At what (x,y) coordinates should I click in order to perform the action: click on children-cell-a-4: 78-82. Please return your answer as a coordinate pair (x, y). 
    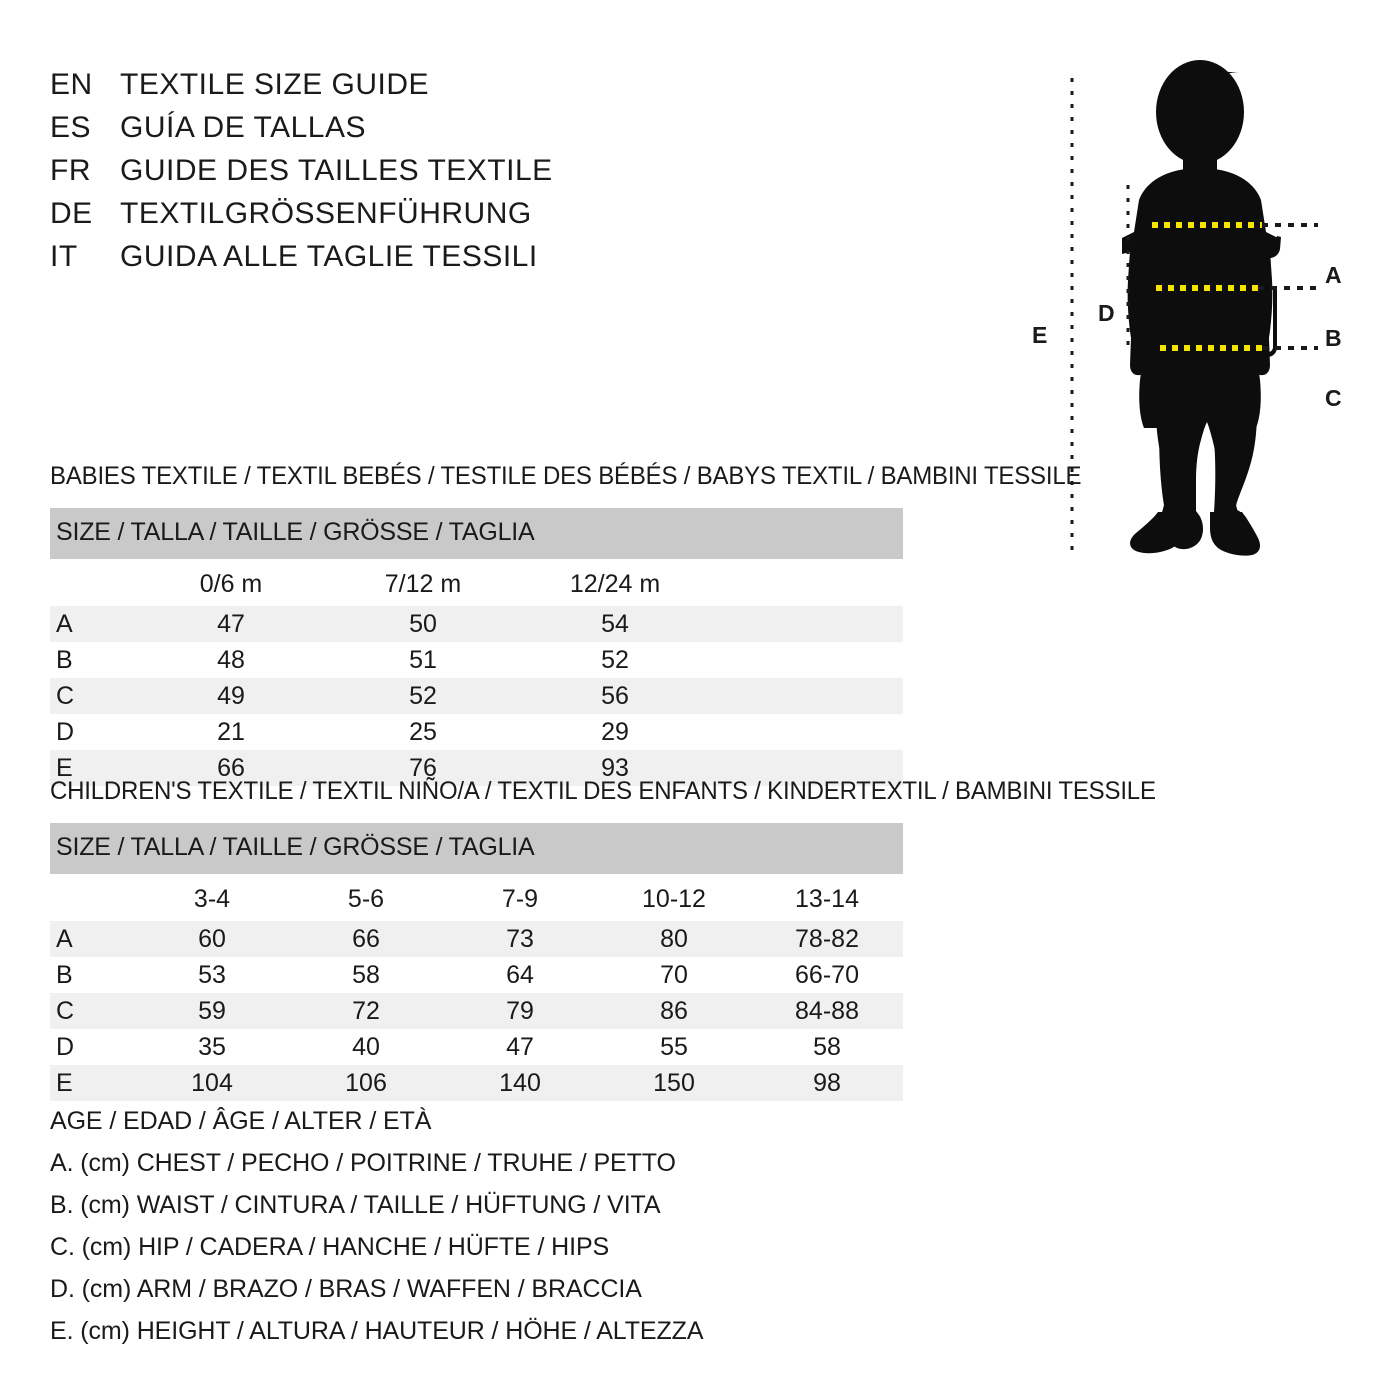
    Looking at the image, I should click on (827, 939).